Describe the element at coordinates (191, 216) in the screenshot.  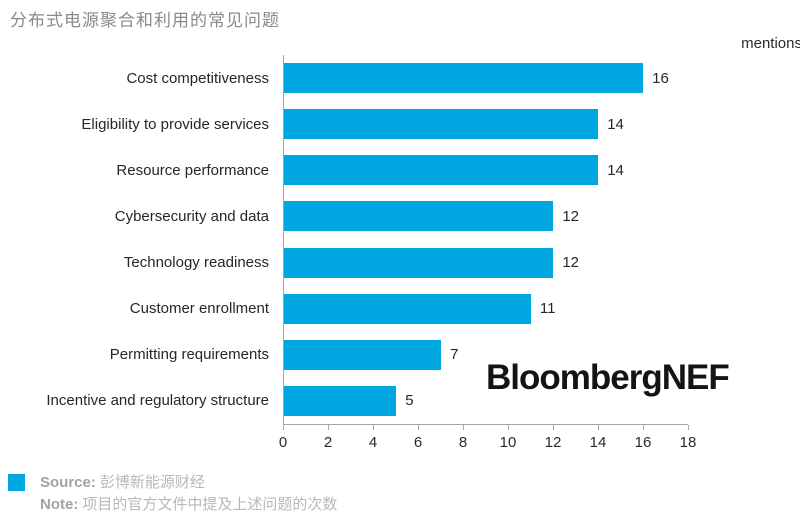
I see `category-label: Cybersecurity and data` at that location.